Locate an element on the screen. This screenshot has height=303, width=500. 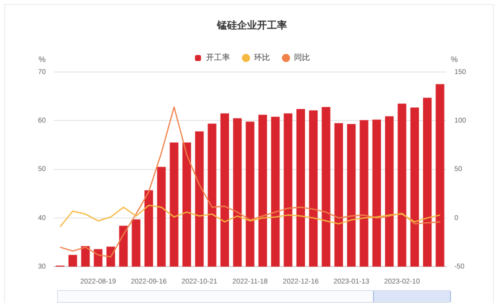
legend-label: 环比 is located at coordinates (262, 57).